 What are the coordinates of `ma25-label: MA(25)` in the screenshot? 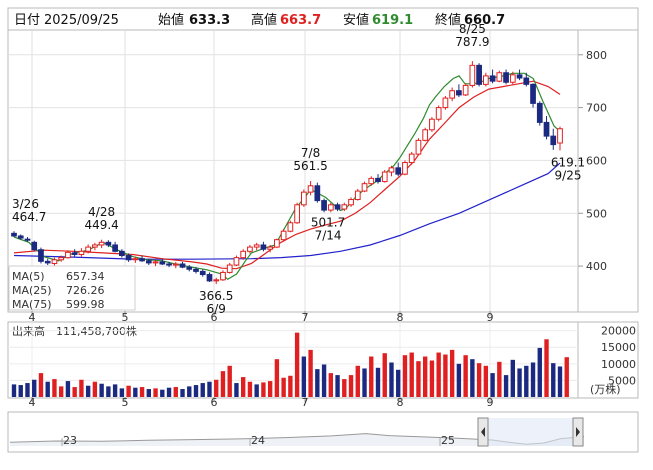 It's located at (32, 290).